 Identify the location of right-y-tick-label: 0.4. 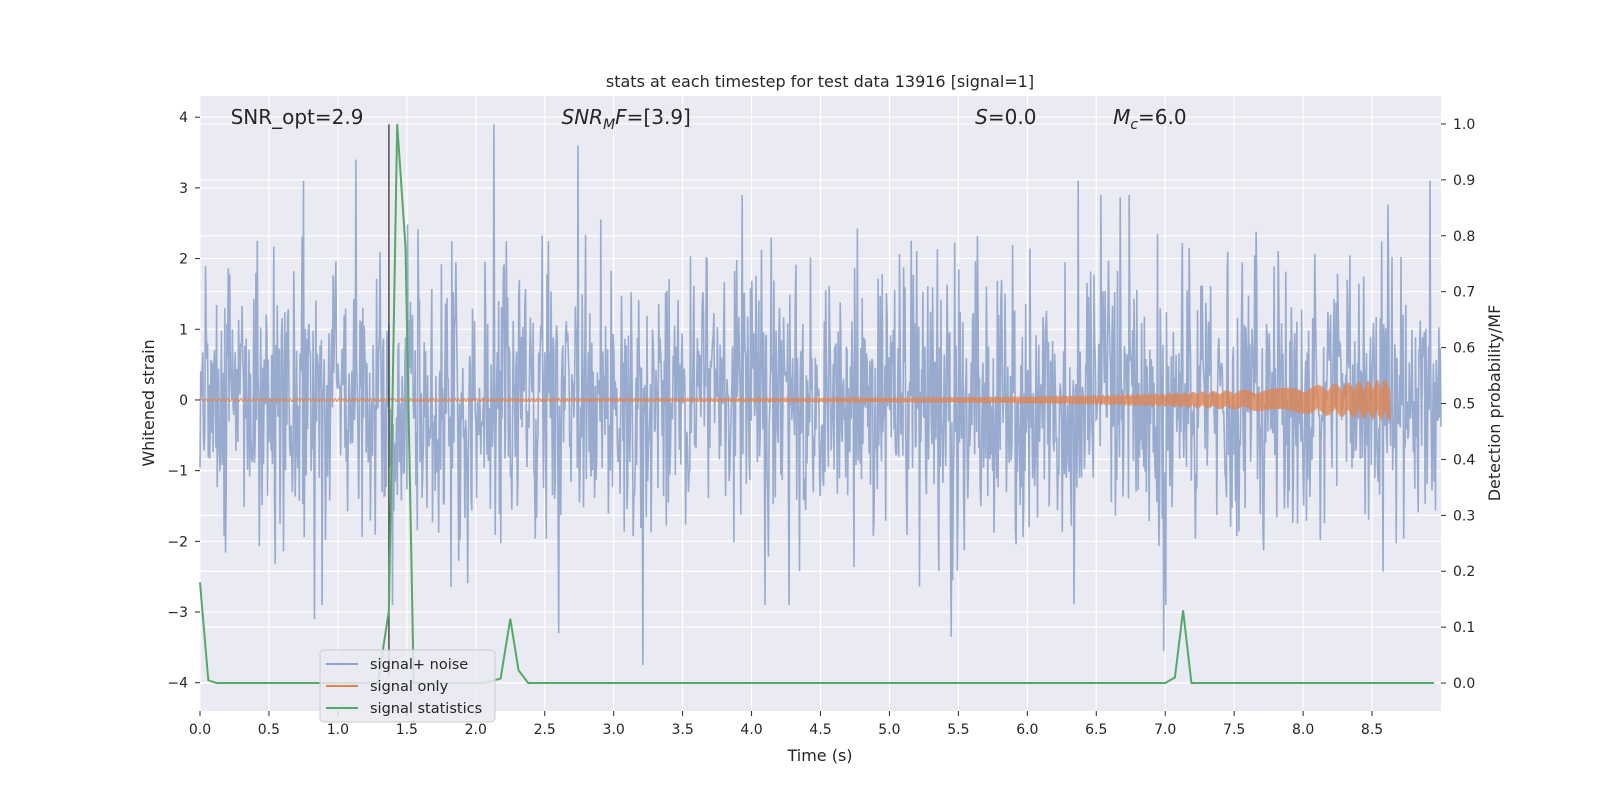
(1464, 460).